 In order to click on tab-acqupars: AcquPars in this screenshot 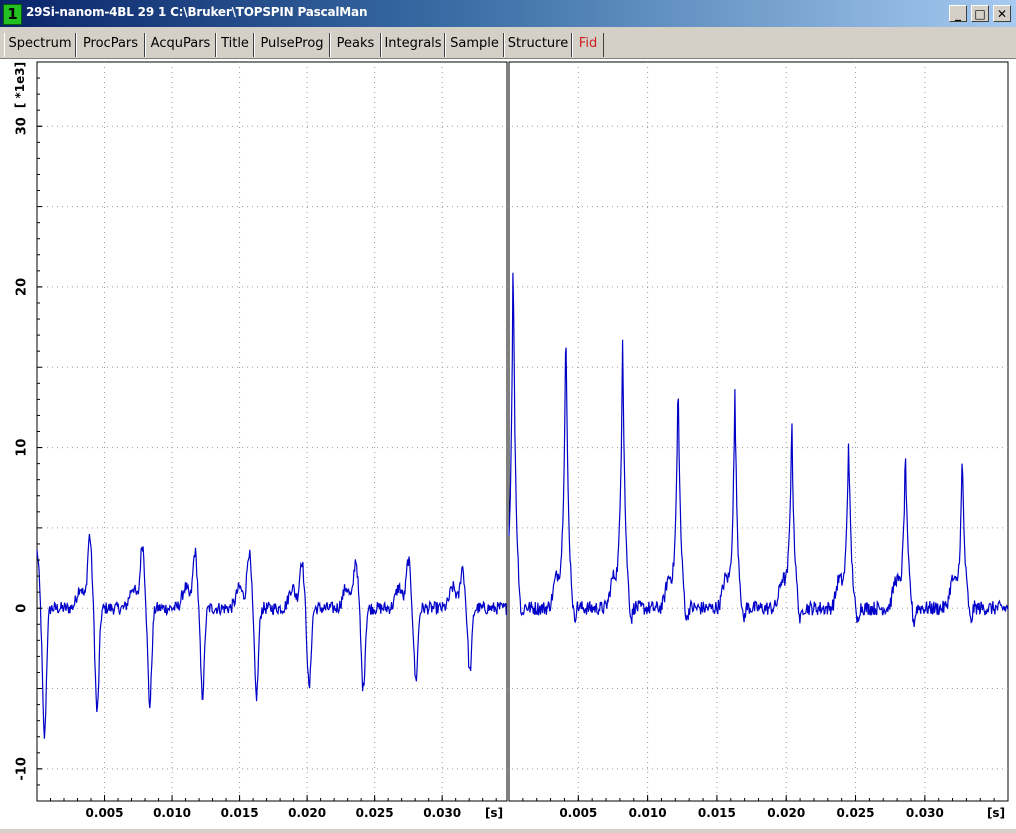, I will do `click(180, 45)`.